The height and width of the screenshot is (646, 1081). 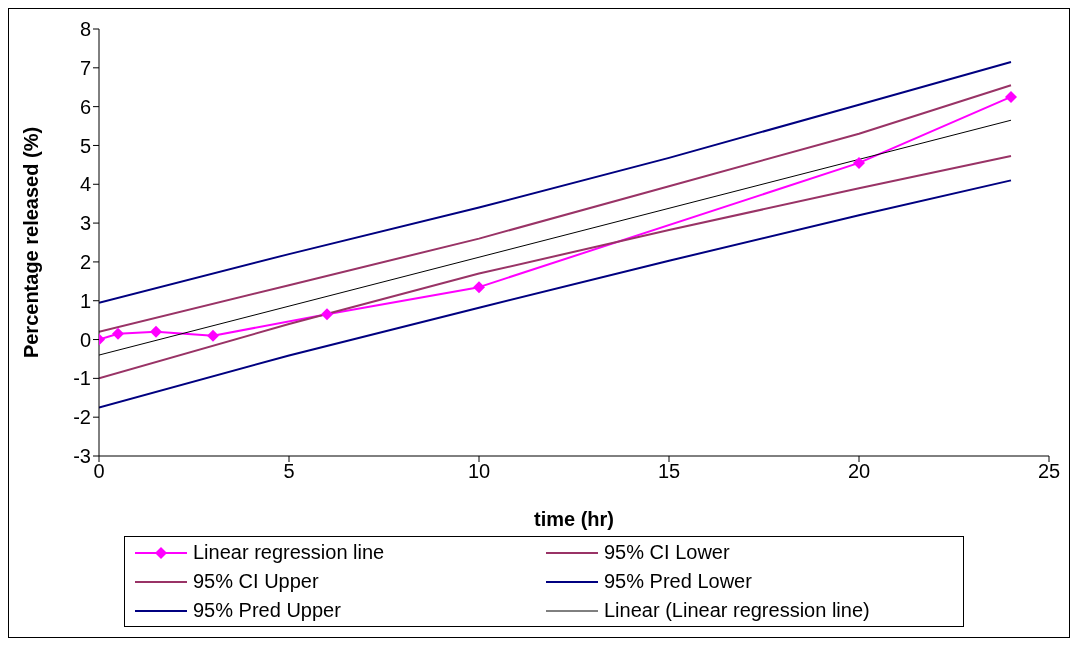 I want to click on y-tick-label: 3, so click(x=85, y=223).